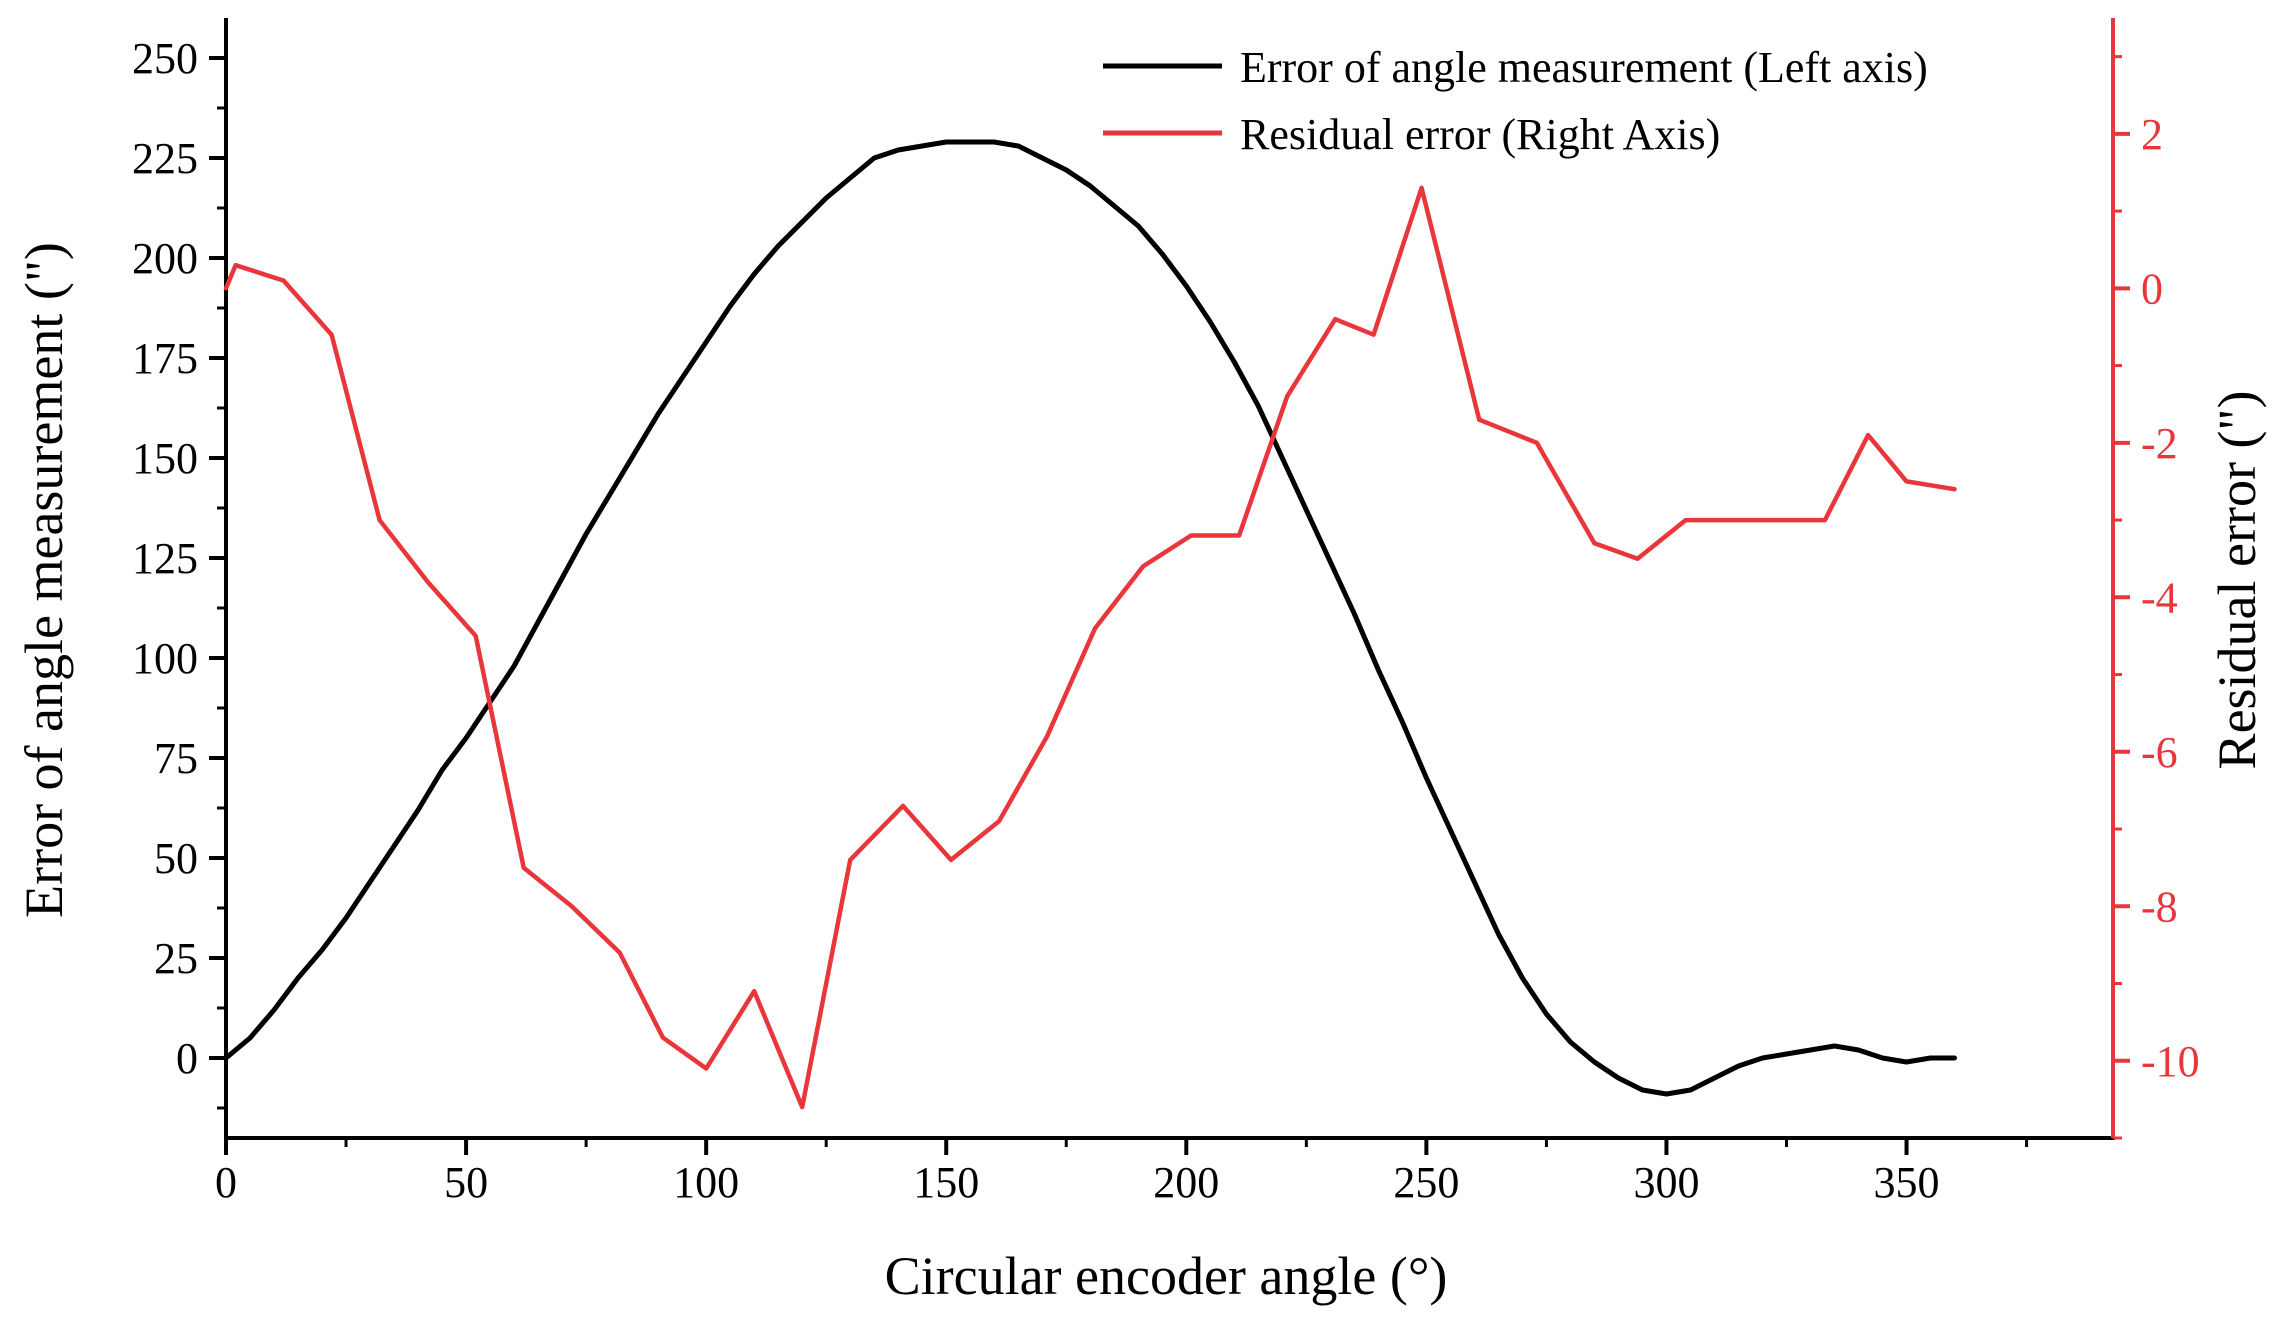  I want to click on y-tick-label: 75, so click(176, 758).